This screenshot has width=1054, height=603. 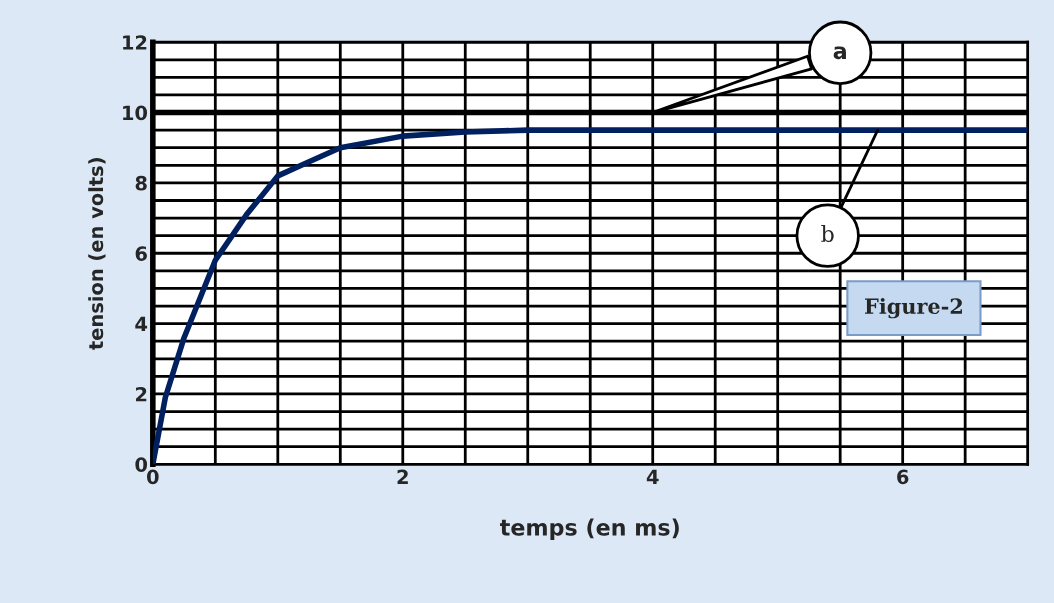 What do you see at coordinates (652, 476) in the screenshot?
I see `x-tick-label: 4` at bounding box center [652, 476].